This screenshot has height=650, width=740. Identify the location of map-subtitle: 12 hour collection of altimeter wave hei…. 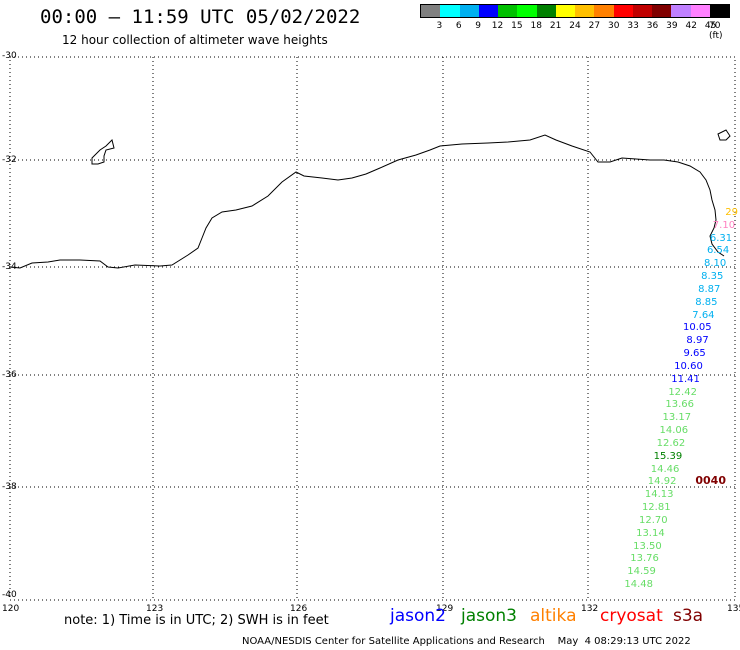
(195, 40).